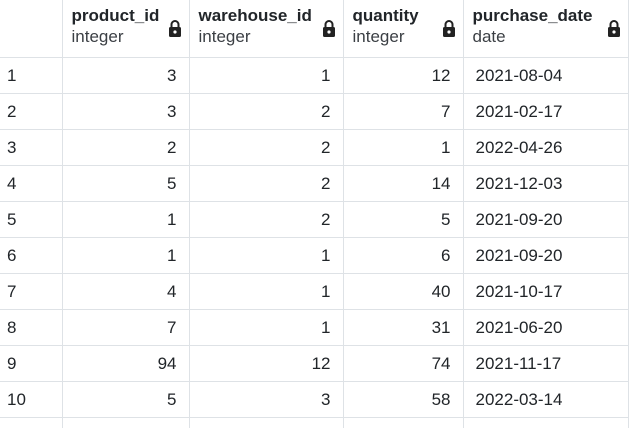 The image size is (630, 438). What do you see at coordinates (546, 291) in the screenshot?
I see `cell-purchase-date: 2021-10-17` at bounding box center [546, 291].